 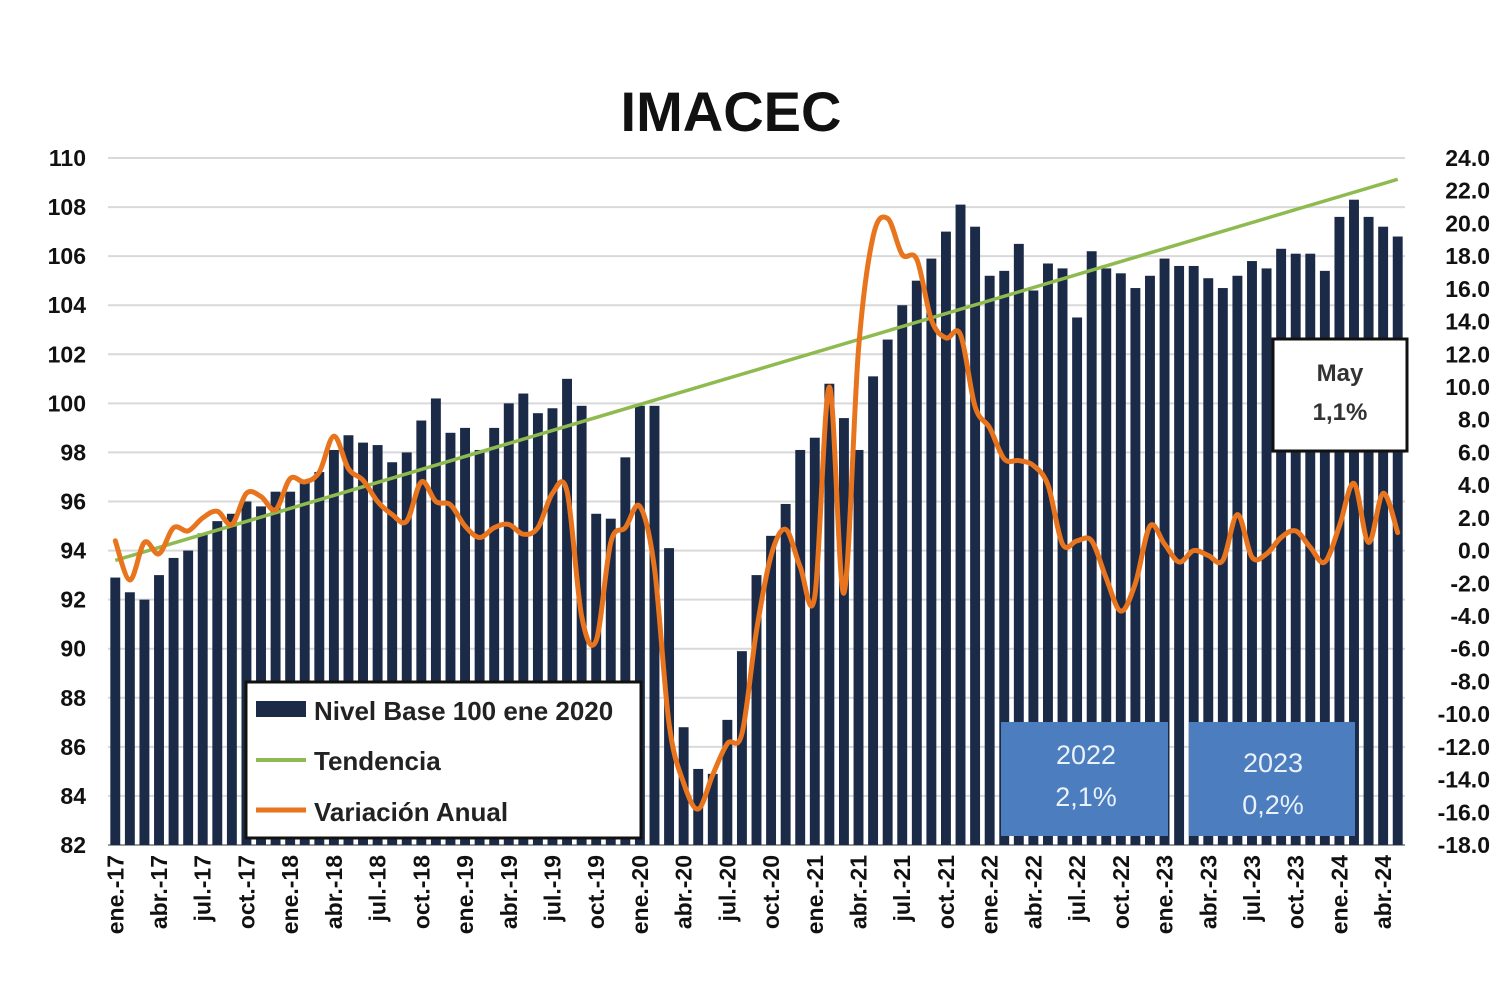 What do you see at coordinates (1467, 191) in the screenshot?
I see `right-tick-label: 22.0` at bounding box center [1467, 191].